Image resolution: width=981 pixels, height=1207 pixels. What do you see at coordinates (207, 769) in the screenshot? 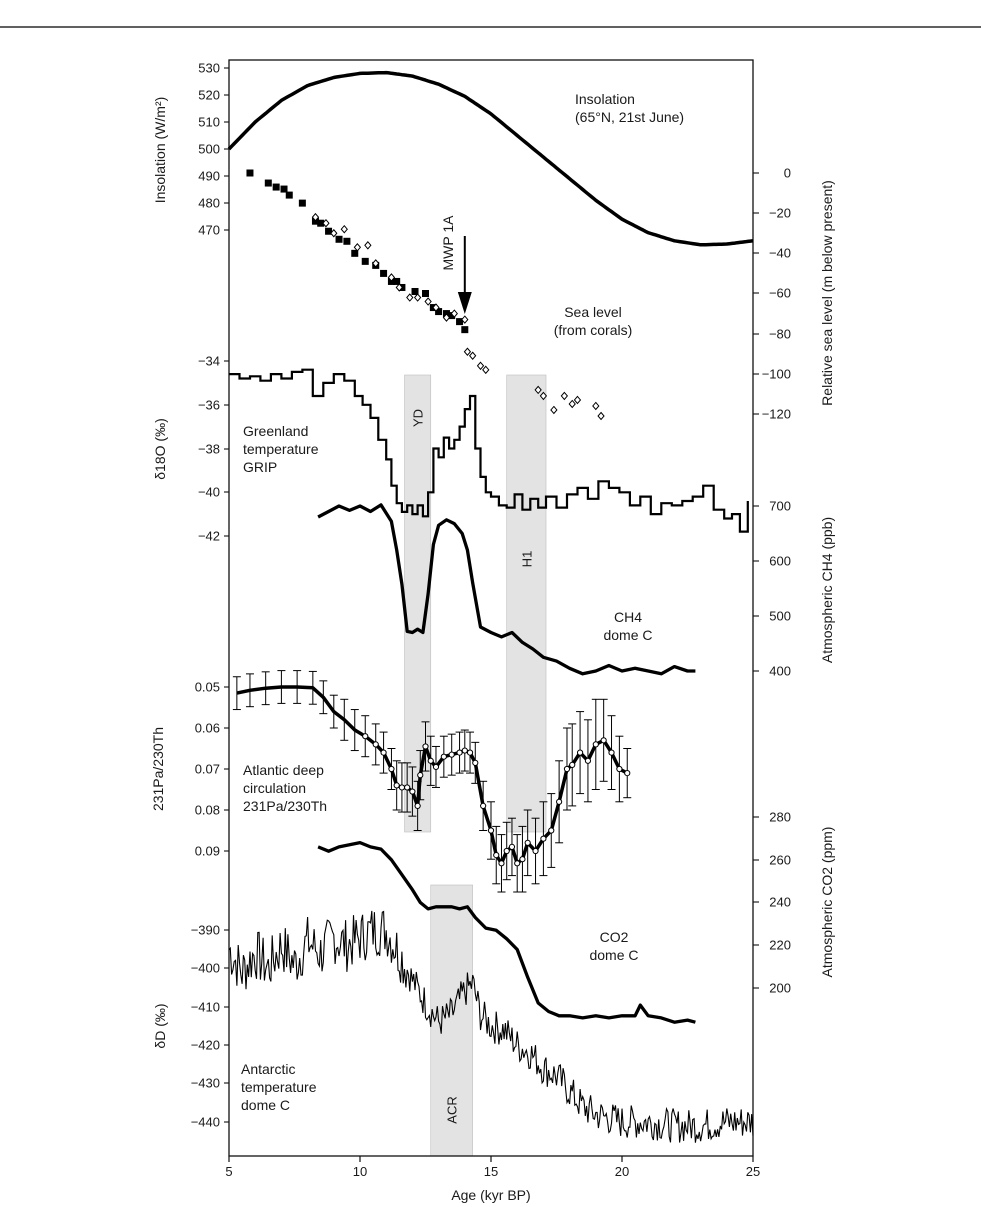
I see `pa-th-tick-label: 0.07` at bounding box center [207, 769].